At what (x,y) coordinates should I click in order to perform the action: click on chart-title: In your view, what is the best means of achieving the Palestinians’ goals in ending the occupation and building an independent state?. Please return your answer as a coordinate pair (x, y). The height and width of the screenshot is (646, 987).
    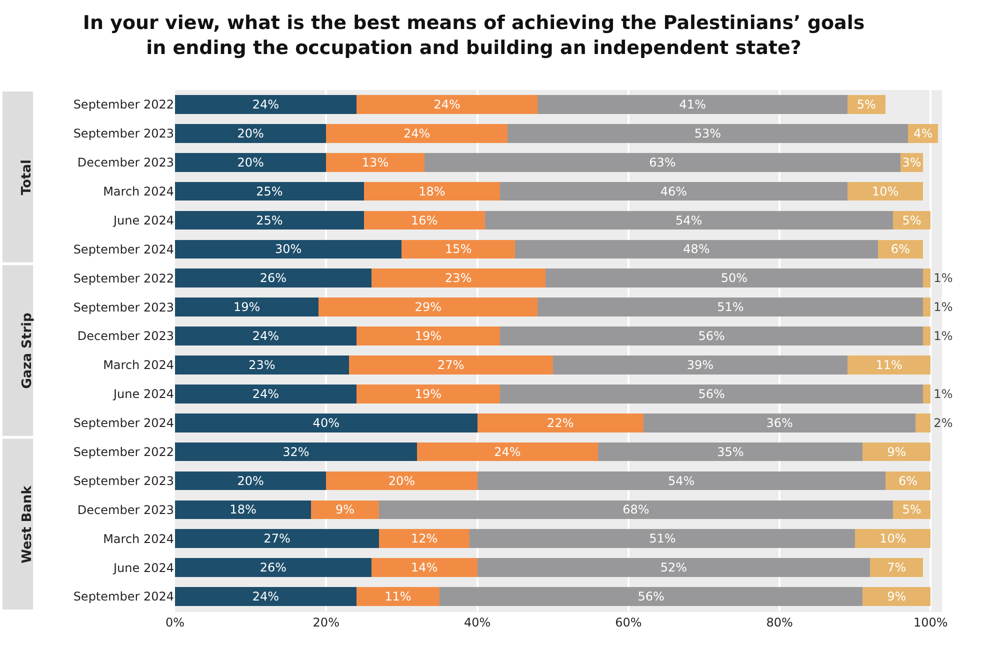
    Looking at the image, I should click on (473, 35).